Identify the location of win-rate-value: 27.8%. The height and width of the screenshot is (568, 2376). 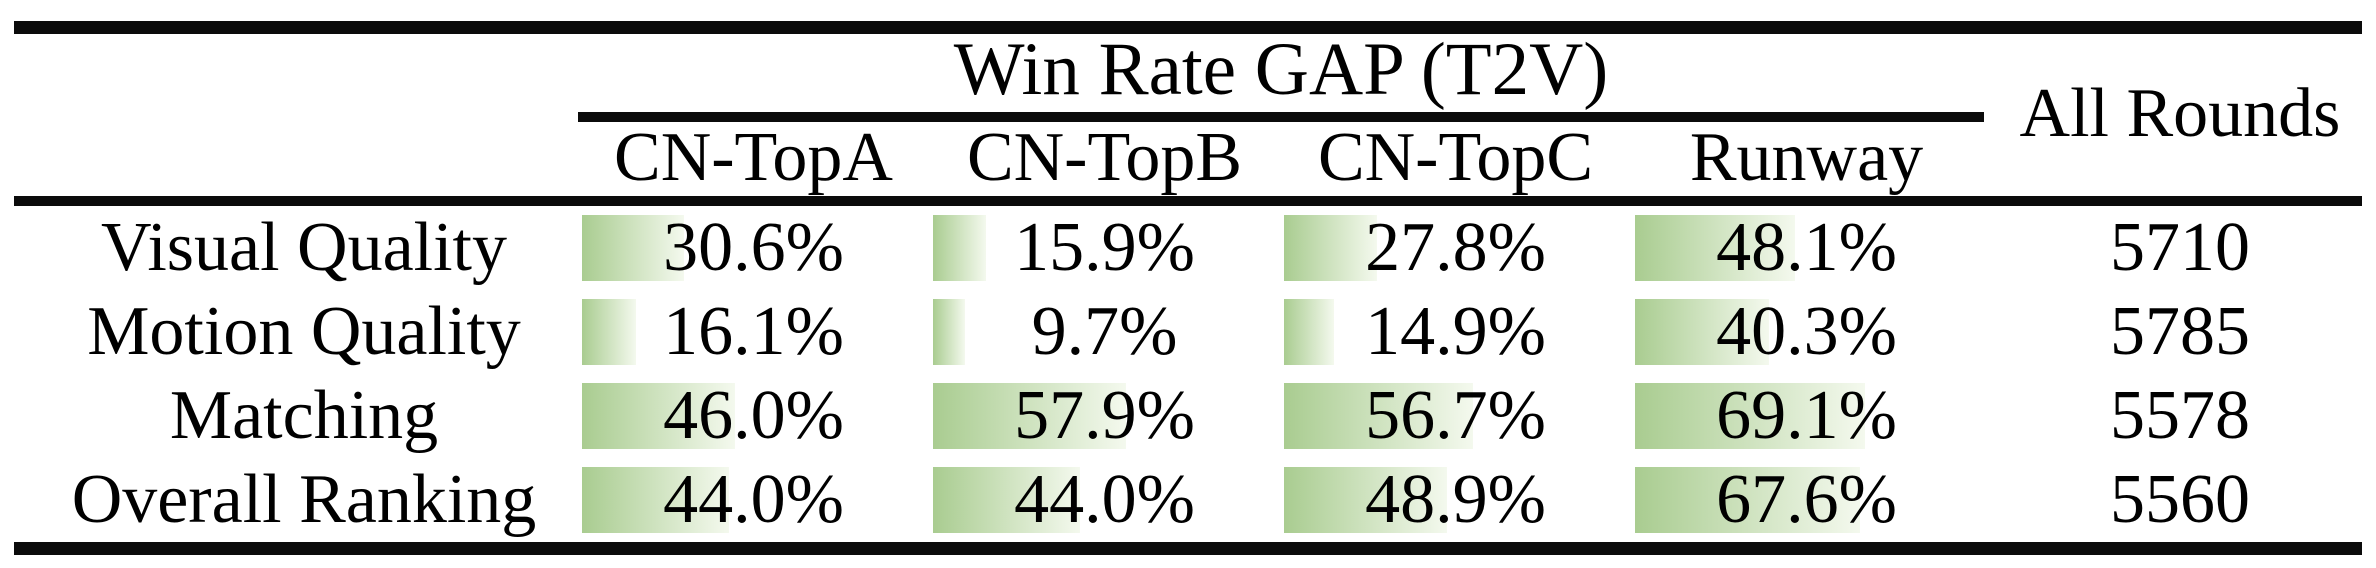
(1455, 247).